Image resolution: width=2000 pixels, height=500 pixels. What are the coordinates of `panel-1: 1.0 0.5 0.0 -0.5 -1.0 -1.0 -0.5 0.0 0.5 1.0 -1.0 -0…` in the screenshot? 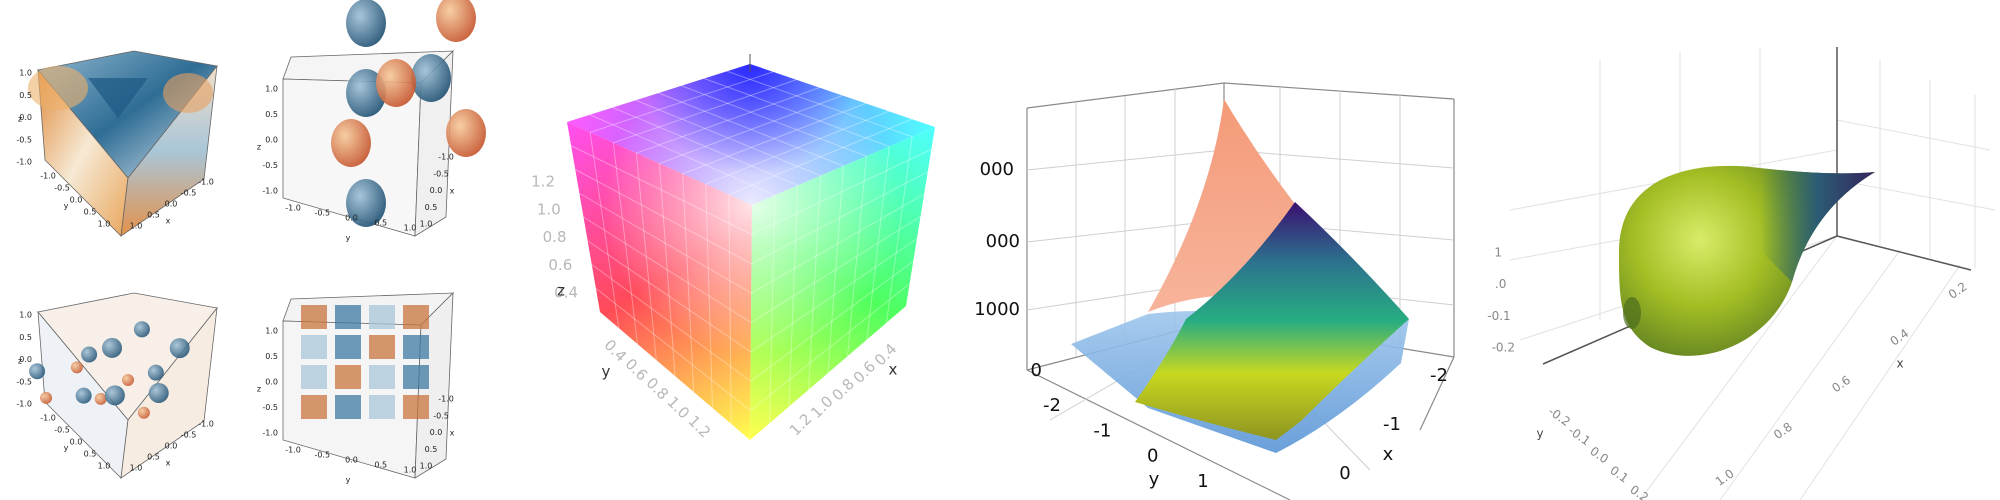 It's located at (356, 164).